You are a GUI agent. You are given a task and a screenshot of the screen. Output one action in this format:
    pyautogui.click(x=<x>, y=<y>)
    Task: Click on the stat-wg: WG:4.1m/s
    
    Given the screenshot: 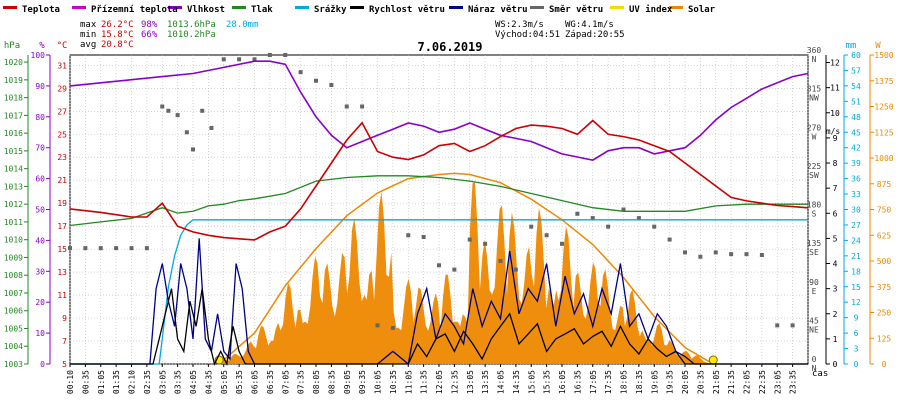 What is the action you would take?
    pyautogui.click(x=589, y=25)
    